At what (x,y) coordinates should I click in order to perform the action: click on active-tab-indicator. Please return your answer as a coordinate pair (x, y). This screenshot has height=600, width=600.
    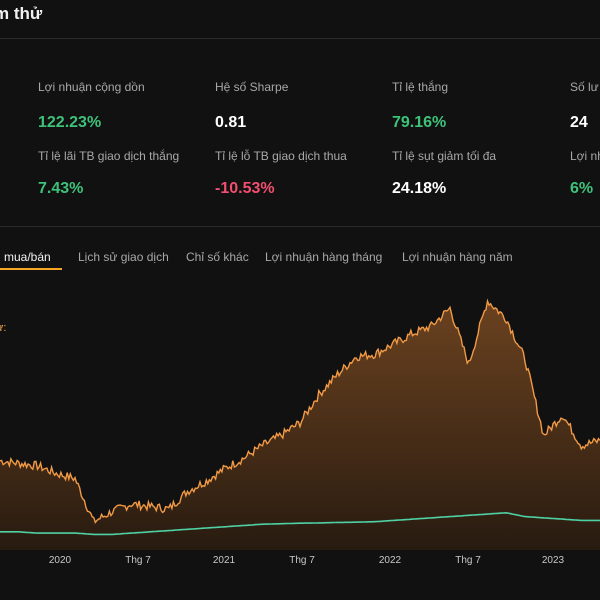
    Looking at the image, I should click on (31, 269).